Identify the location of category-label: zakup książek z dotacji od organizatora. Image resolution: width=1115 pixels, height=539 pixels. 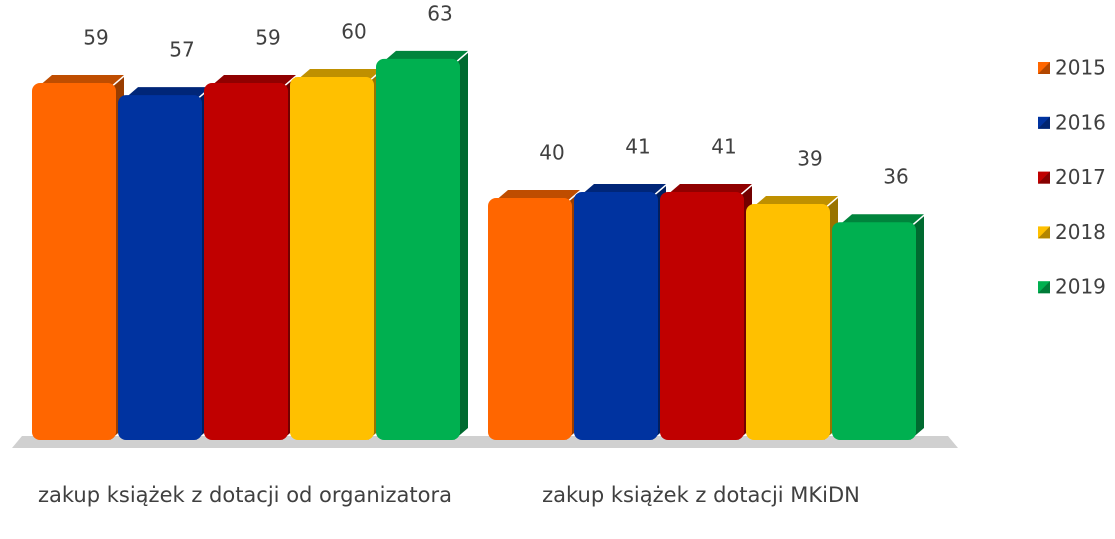
(245, 495).